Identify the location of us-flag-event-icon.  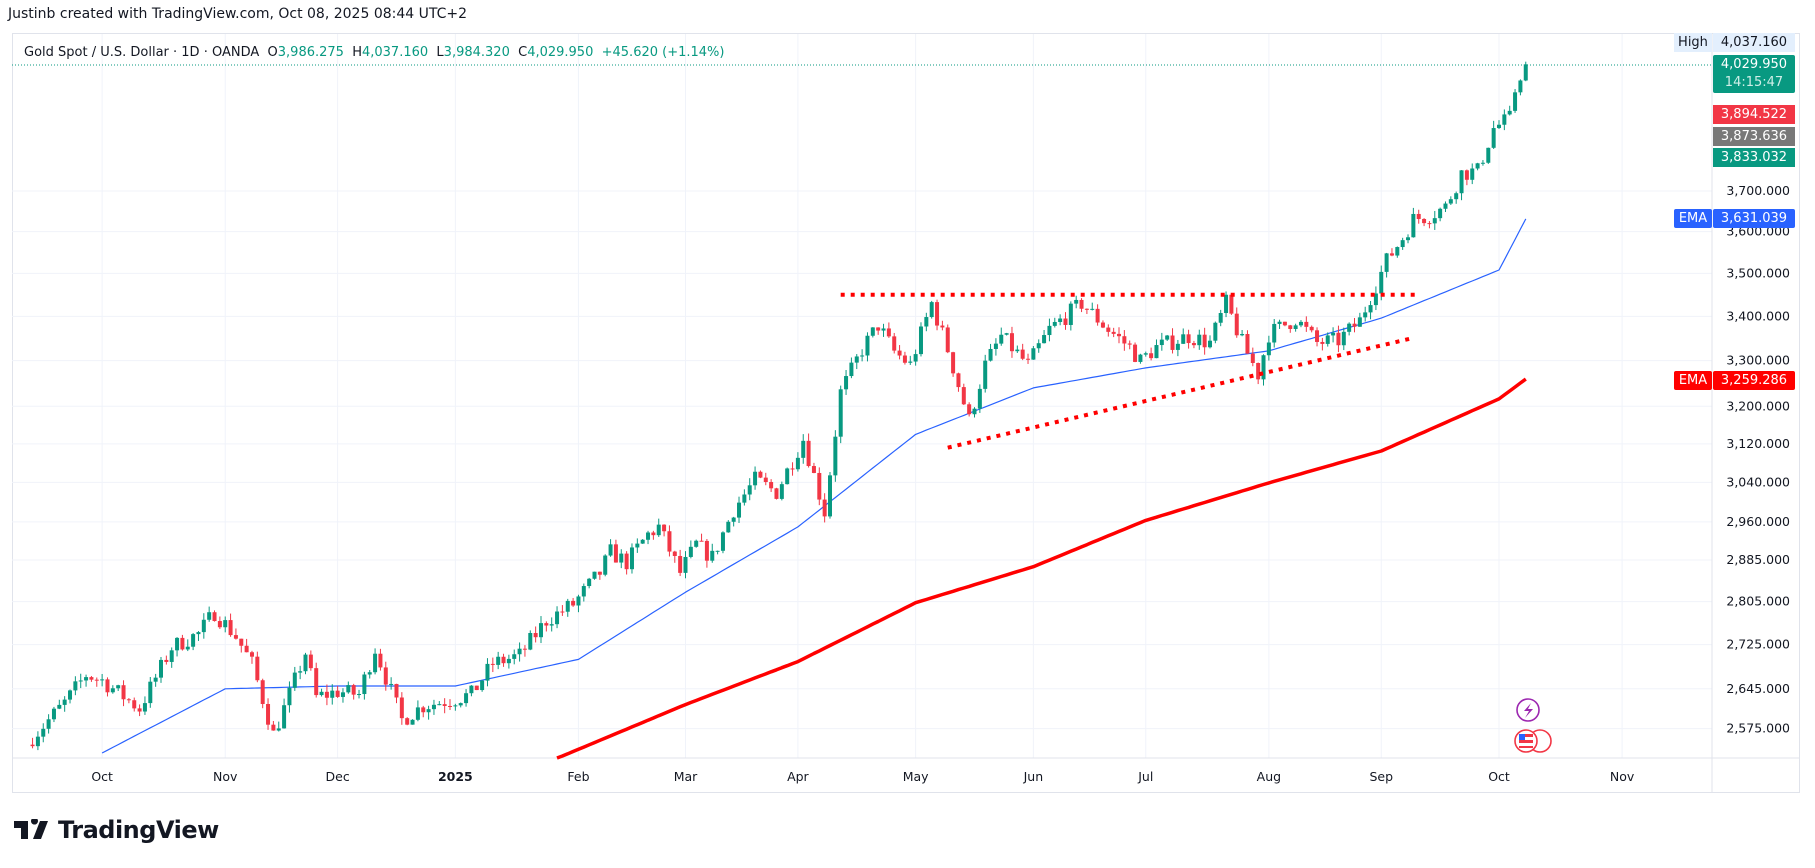
(1533, 741).